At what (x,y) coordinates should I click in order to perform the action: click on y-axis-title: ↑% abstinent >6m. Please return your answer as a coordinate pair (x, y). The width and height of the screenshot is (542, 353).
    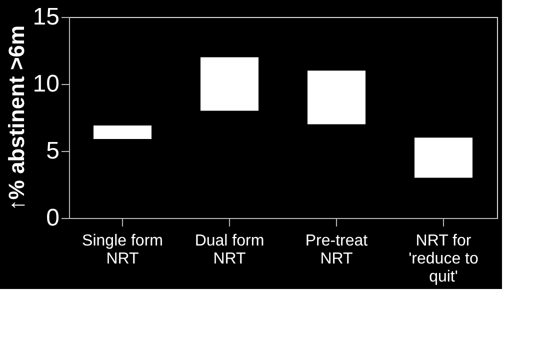
    Looking at the image, I should click on (16, 118).